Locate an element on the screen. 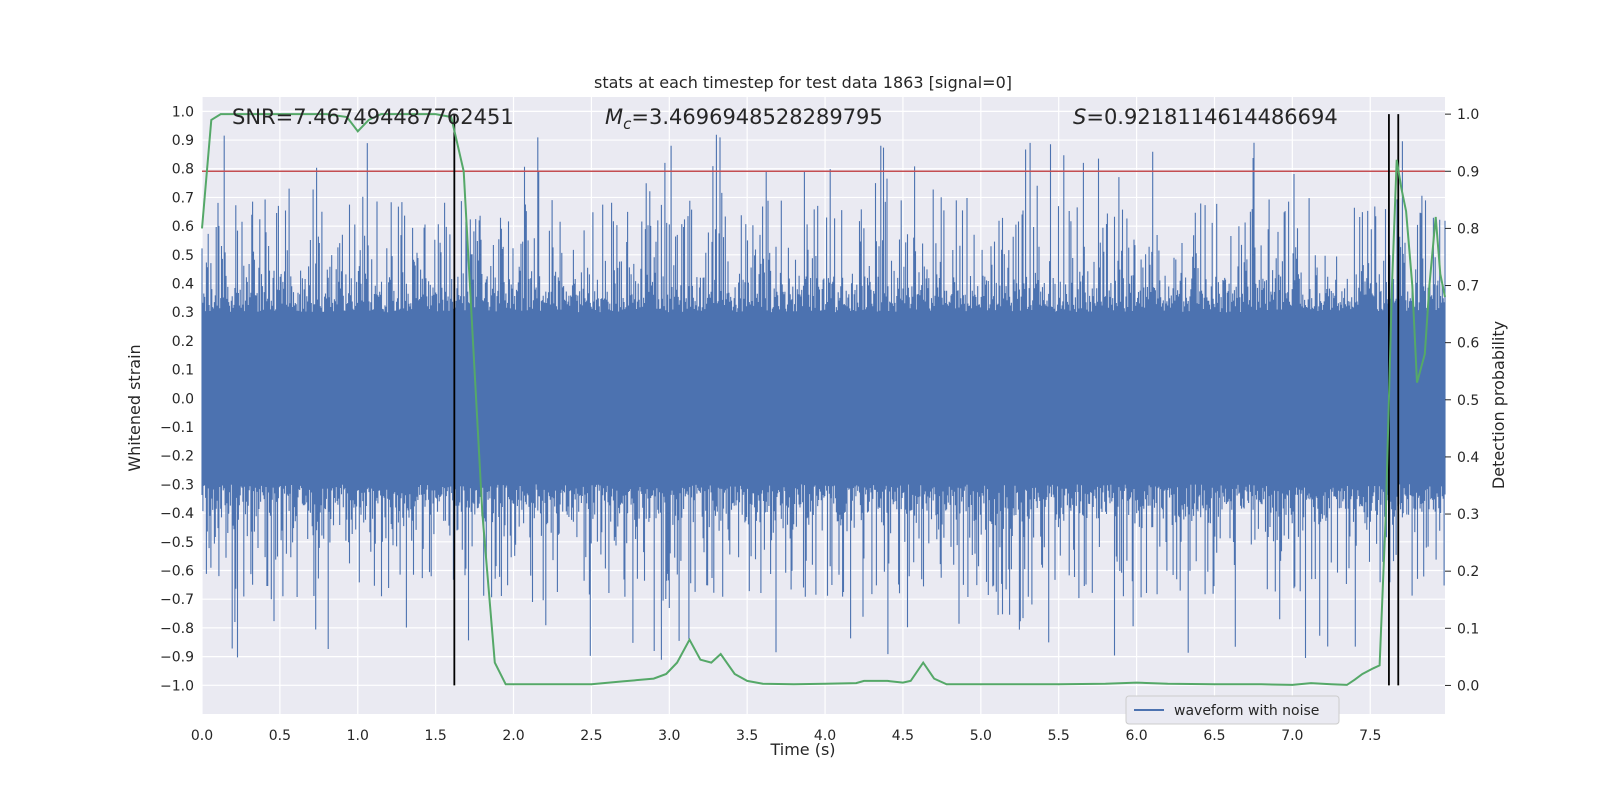 This screenshot has width=1600, height=800. x-tick-label: 1.5 is located at coordinates (436, 736).